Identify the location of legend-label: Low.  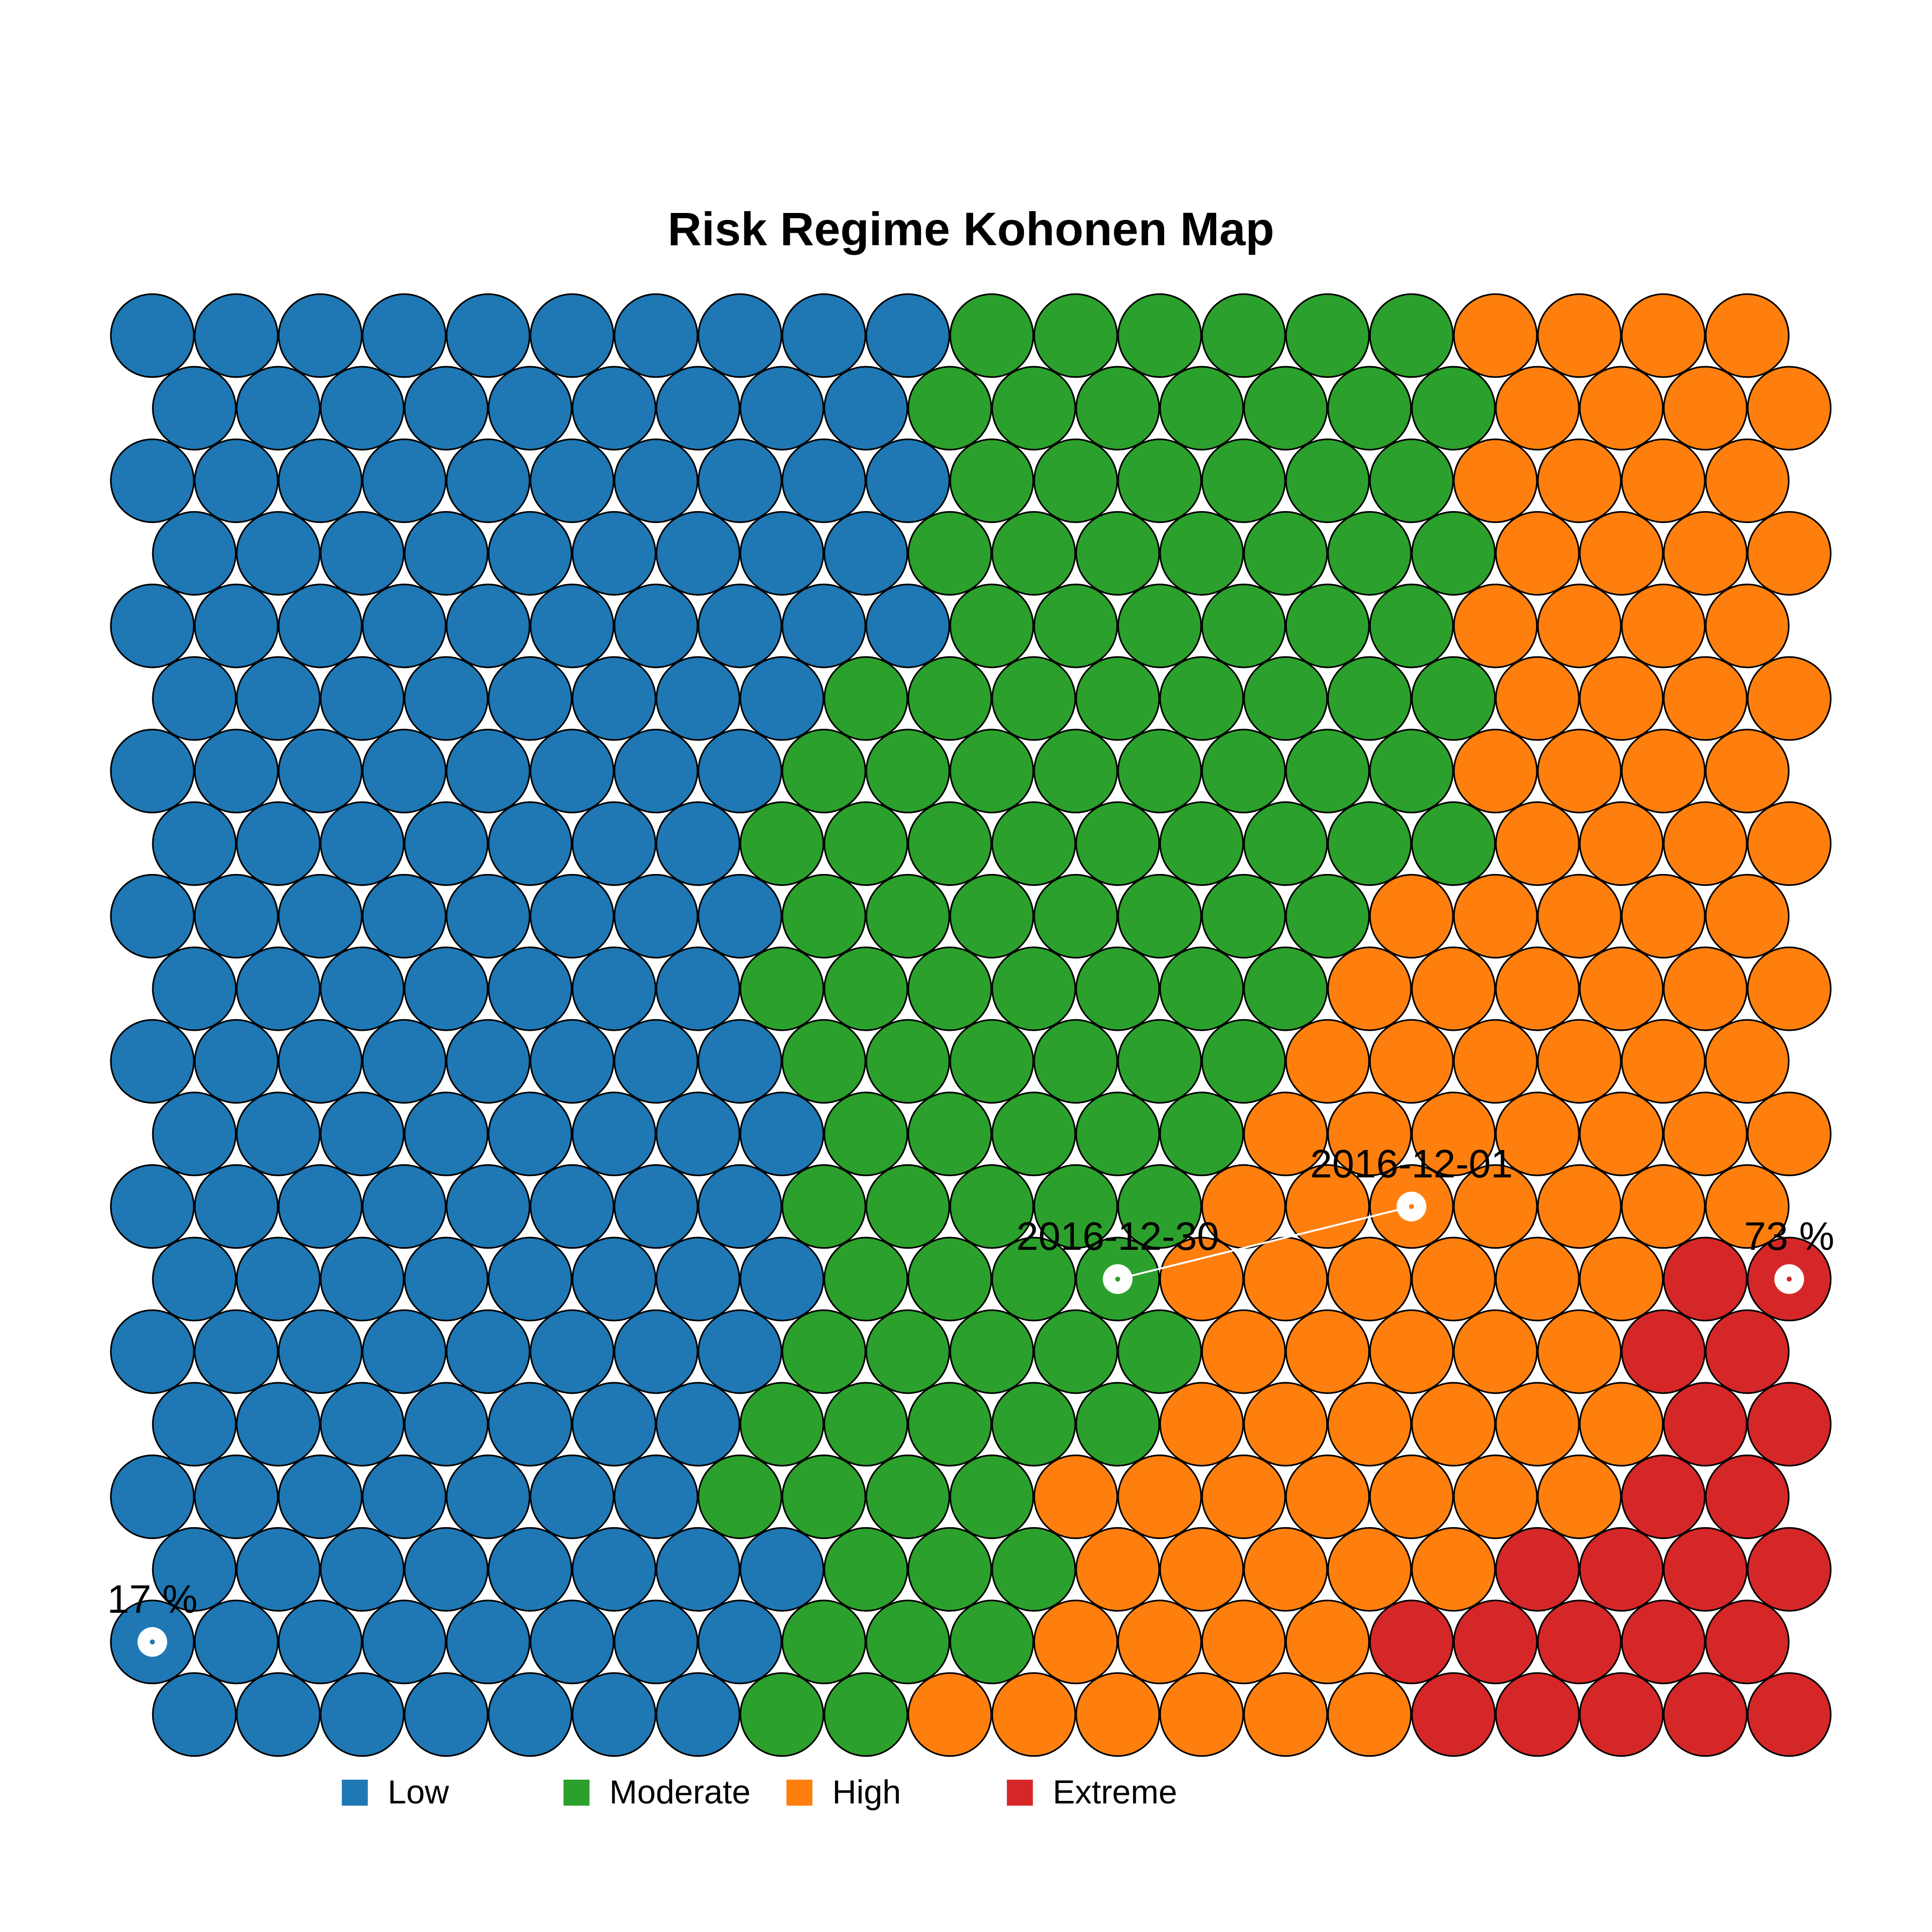
(418, 1792).